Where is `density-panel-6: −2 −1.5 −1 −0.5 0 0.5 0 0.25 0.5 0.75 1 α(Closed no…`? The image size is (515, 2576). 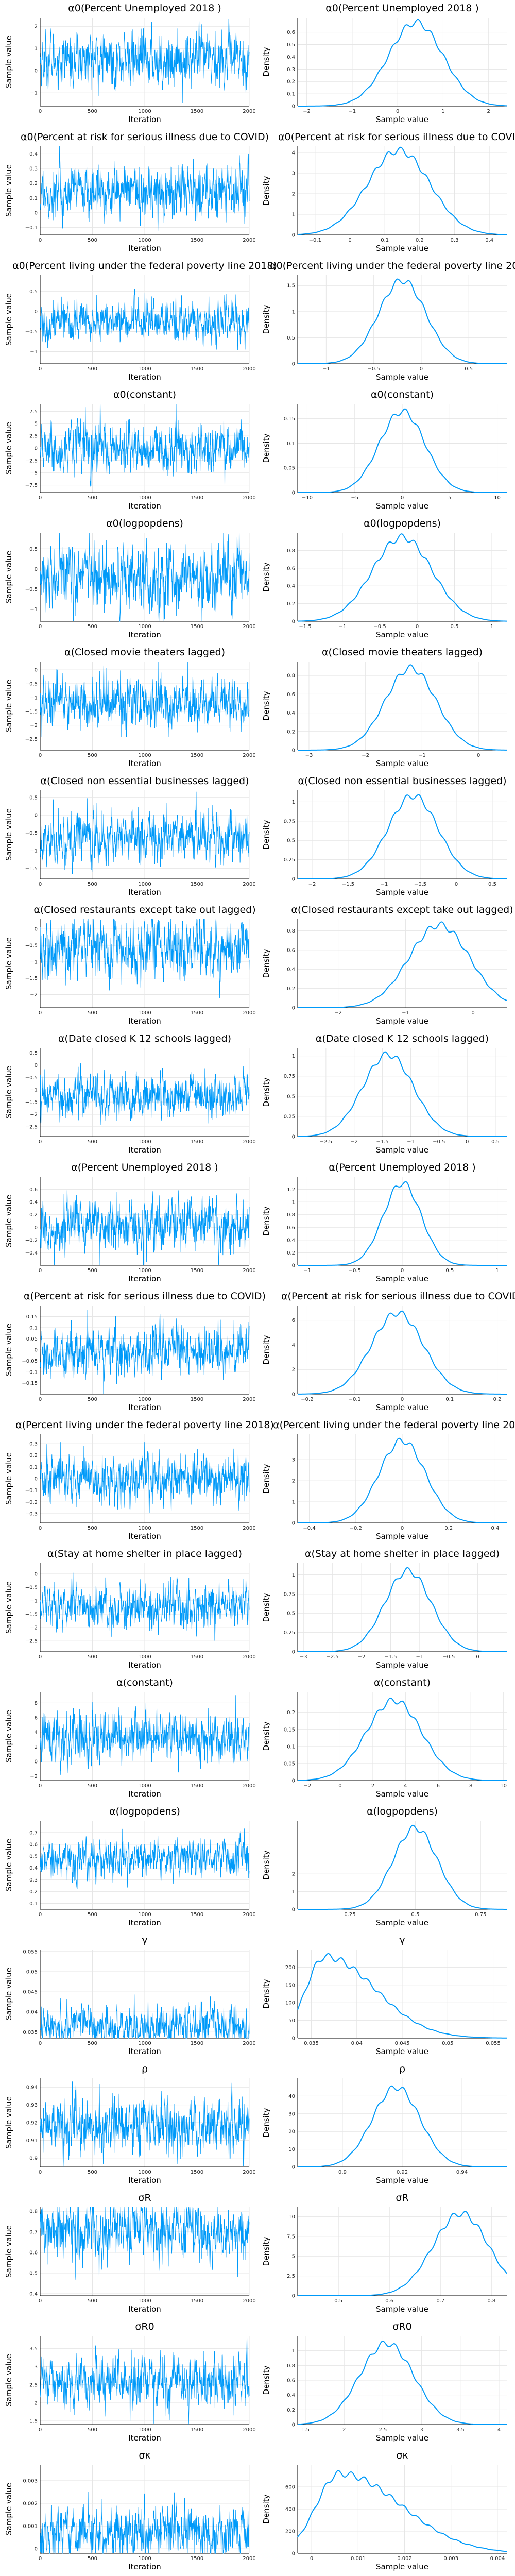 density-panel-6: −2 −1.5 −1 −0.5 0 0.5 0 0.25 0.5 0.75 1 α(Closed no… is located at coordinates (384, 836).